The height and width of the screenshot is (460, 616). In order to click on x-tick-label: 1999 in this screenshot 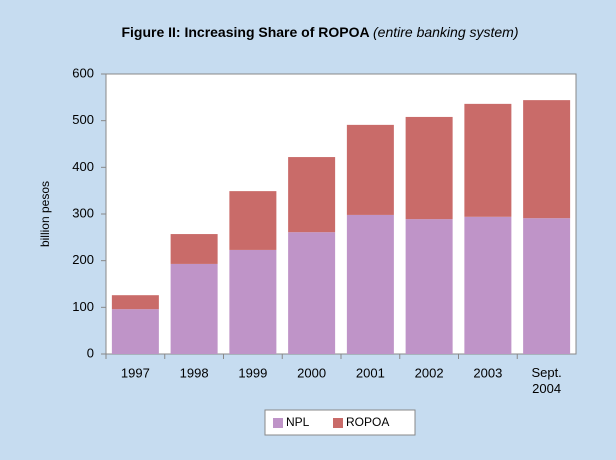, I will do `click(252, 372)`.